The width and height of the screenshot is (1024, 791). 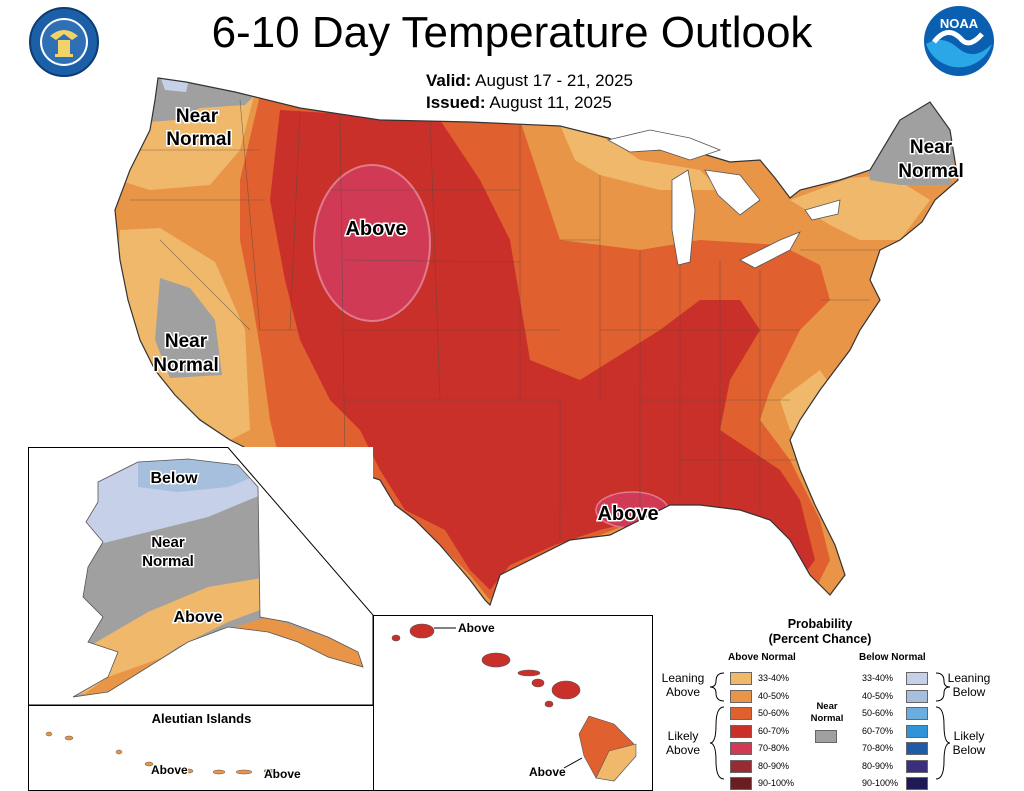 I want to click on legend-title: Probability, so click(x=820, y=624).